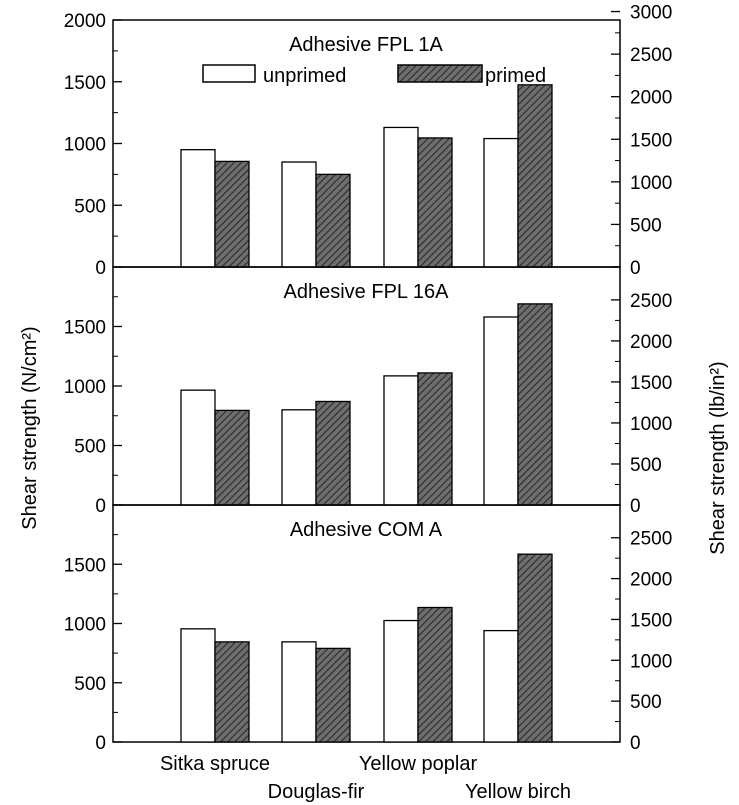 This screenshot has width=739, height=805. Describe the element at coordinates (518, 792) in the screenshot. I see `category-label-yellow-birch: Yellow birch` at that location.